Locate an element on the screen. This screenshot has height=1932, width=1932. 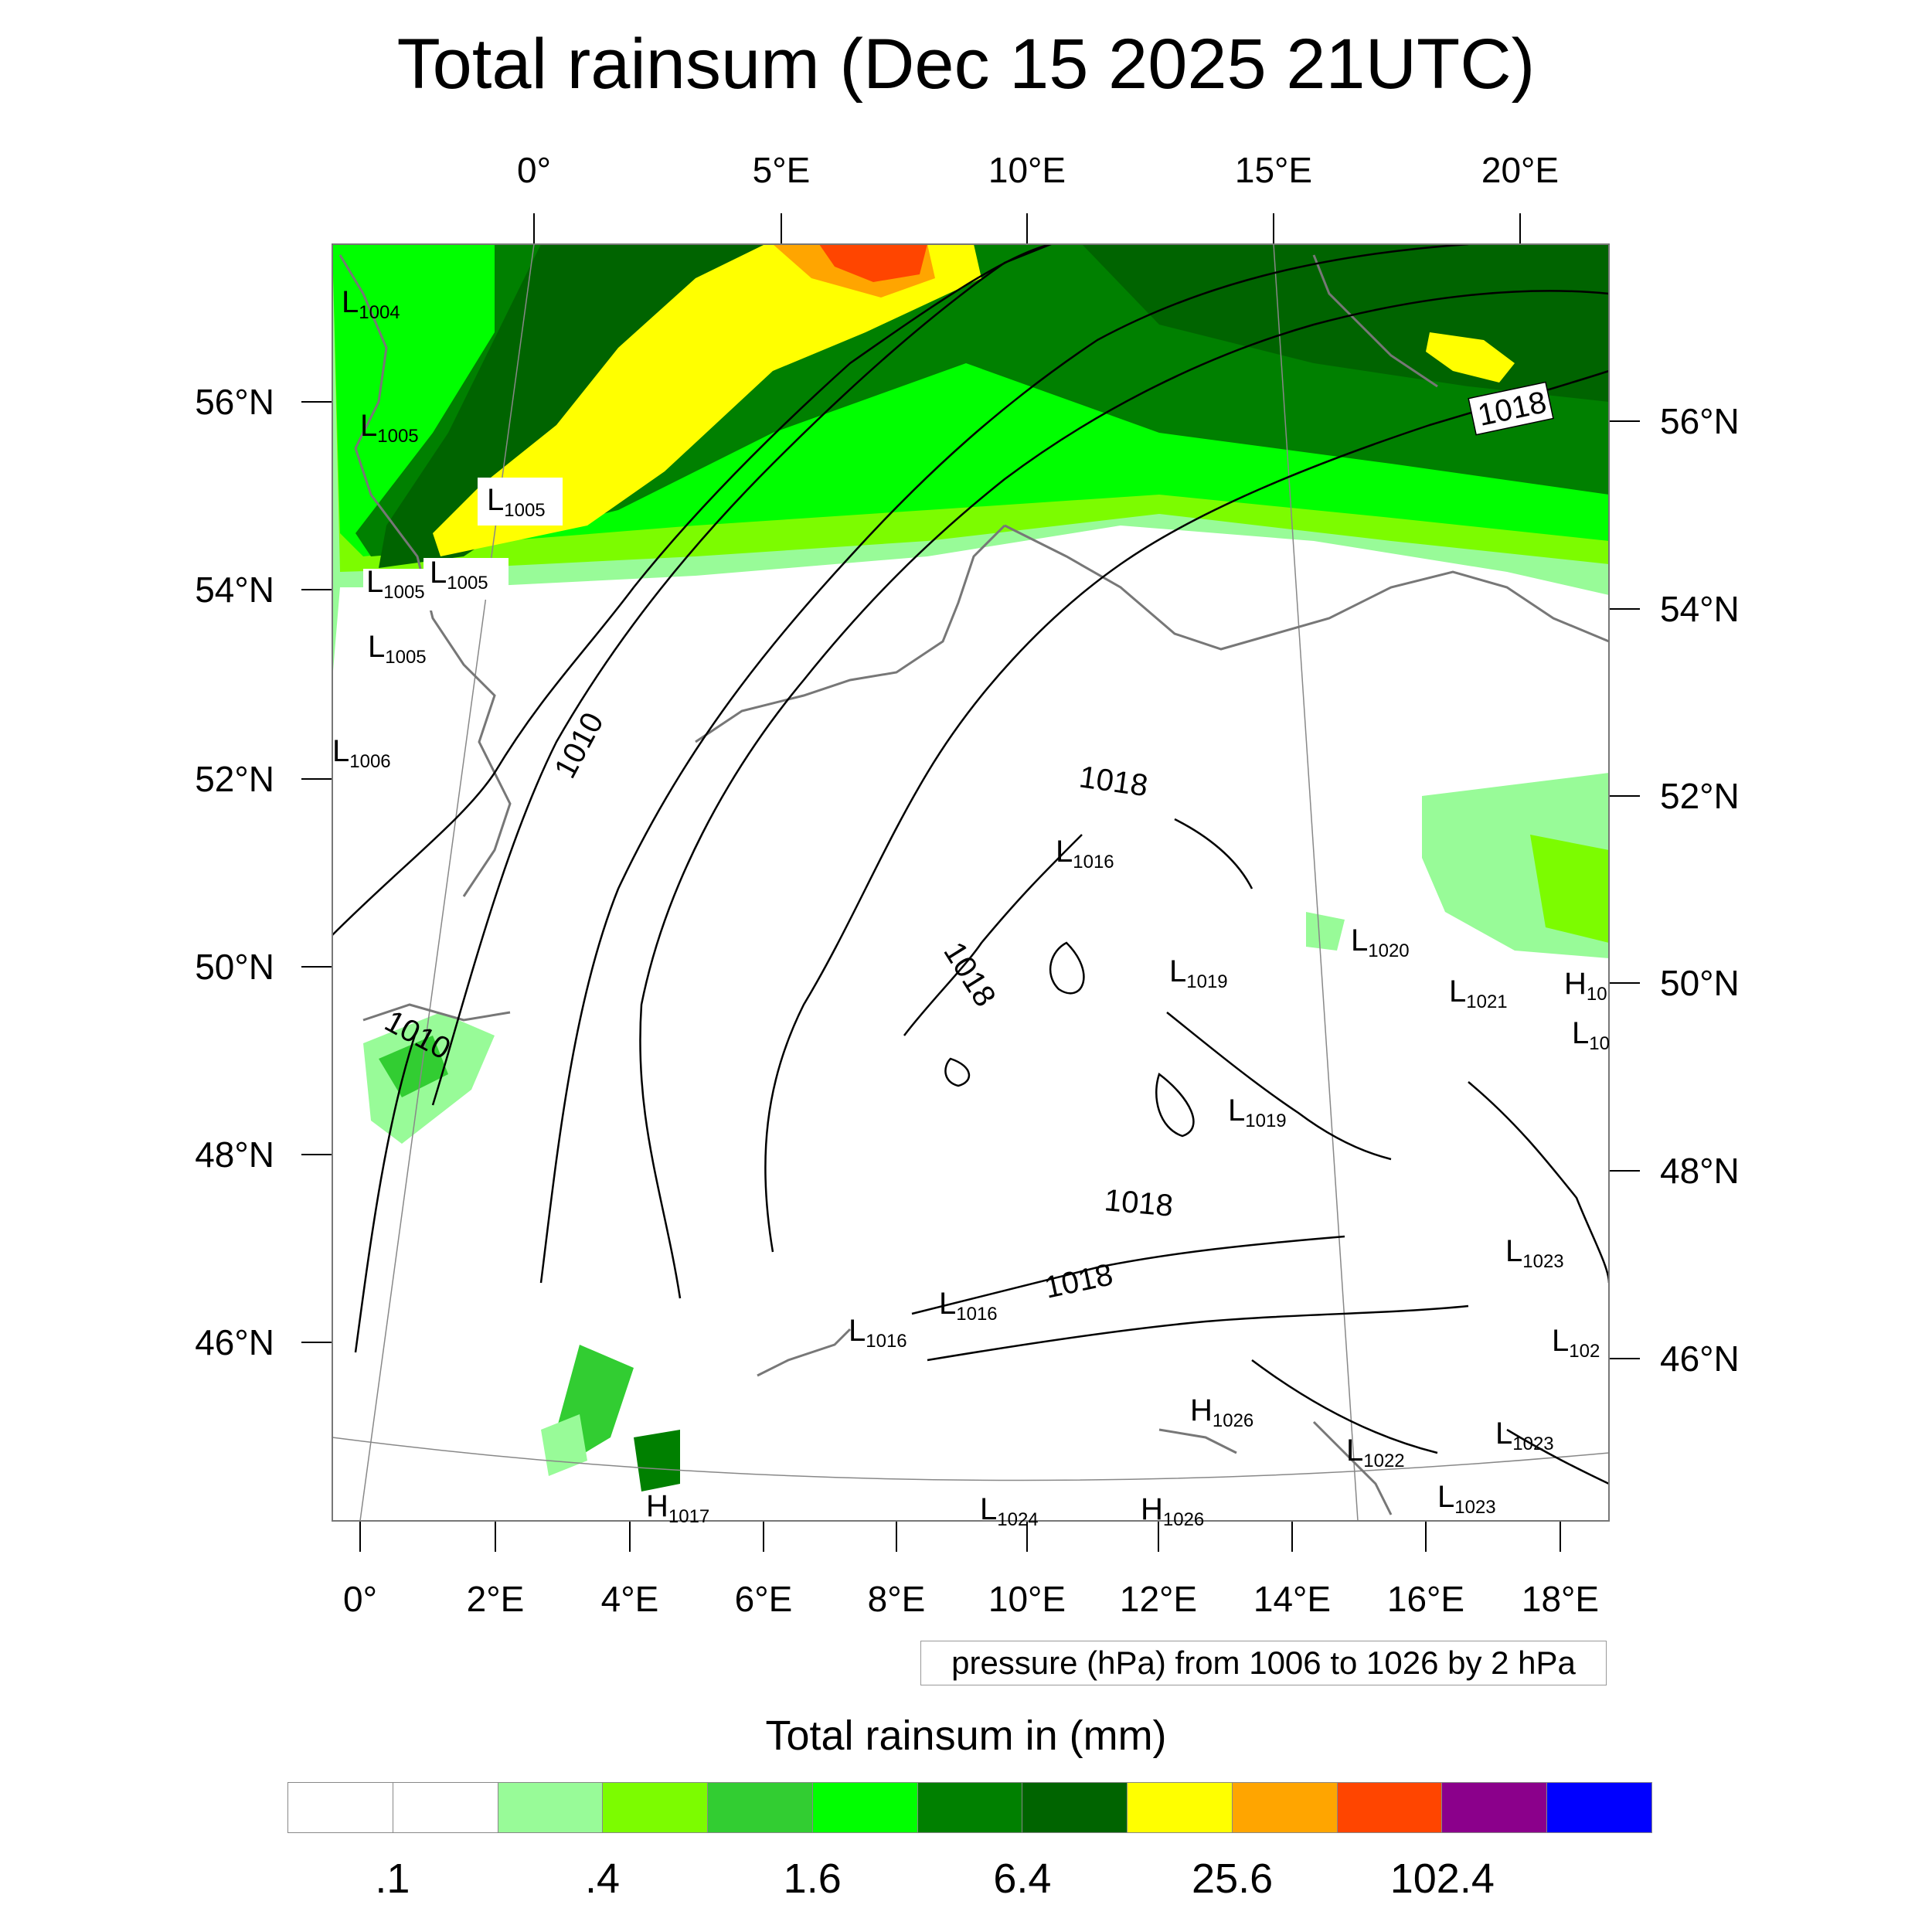
pressure-center: L1006 is located at coordinates (362, 753).